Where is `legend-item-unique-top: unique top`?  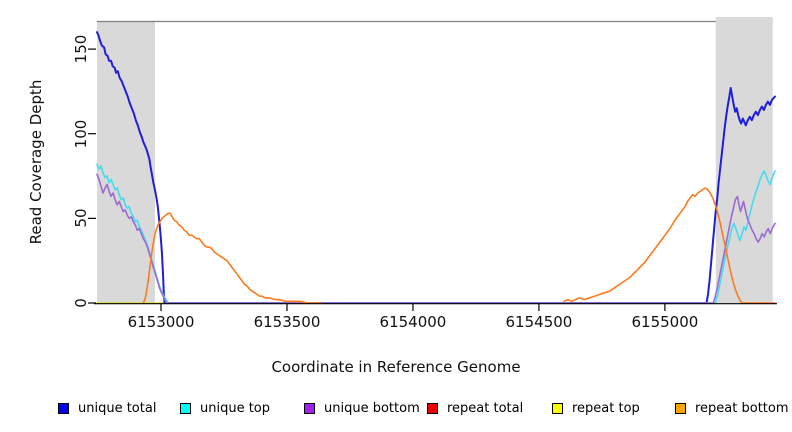
legend-item-unique-top: unique top is located at coordinates (225, 408).